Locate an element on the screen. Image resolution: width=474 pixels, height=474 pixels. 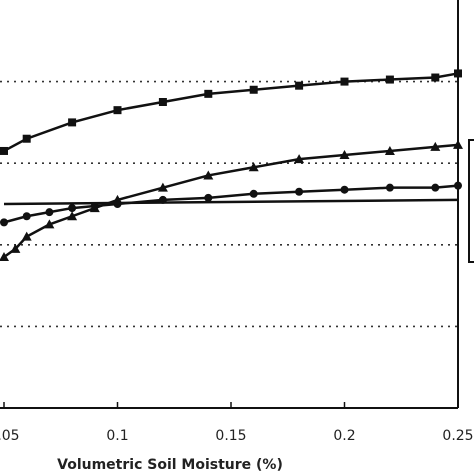
series-circle is located at coordinates (231, 204).